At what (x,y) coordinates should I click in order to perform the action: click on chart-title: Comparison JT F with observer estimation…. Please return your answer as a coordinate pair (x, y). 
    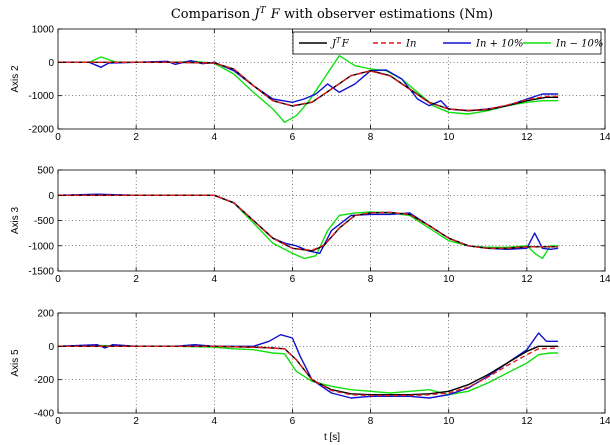
    Looking at the image, I should click on (332, 14).